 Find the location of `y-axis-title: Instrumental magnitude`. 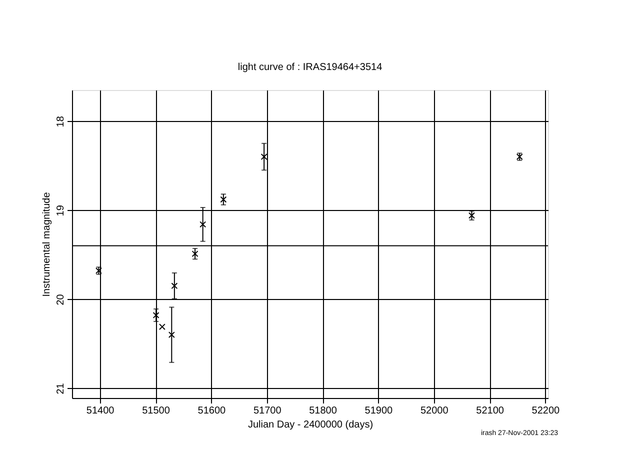

y-axis-title: Instrumental magnitude is located at coordinates (47, 244).